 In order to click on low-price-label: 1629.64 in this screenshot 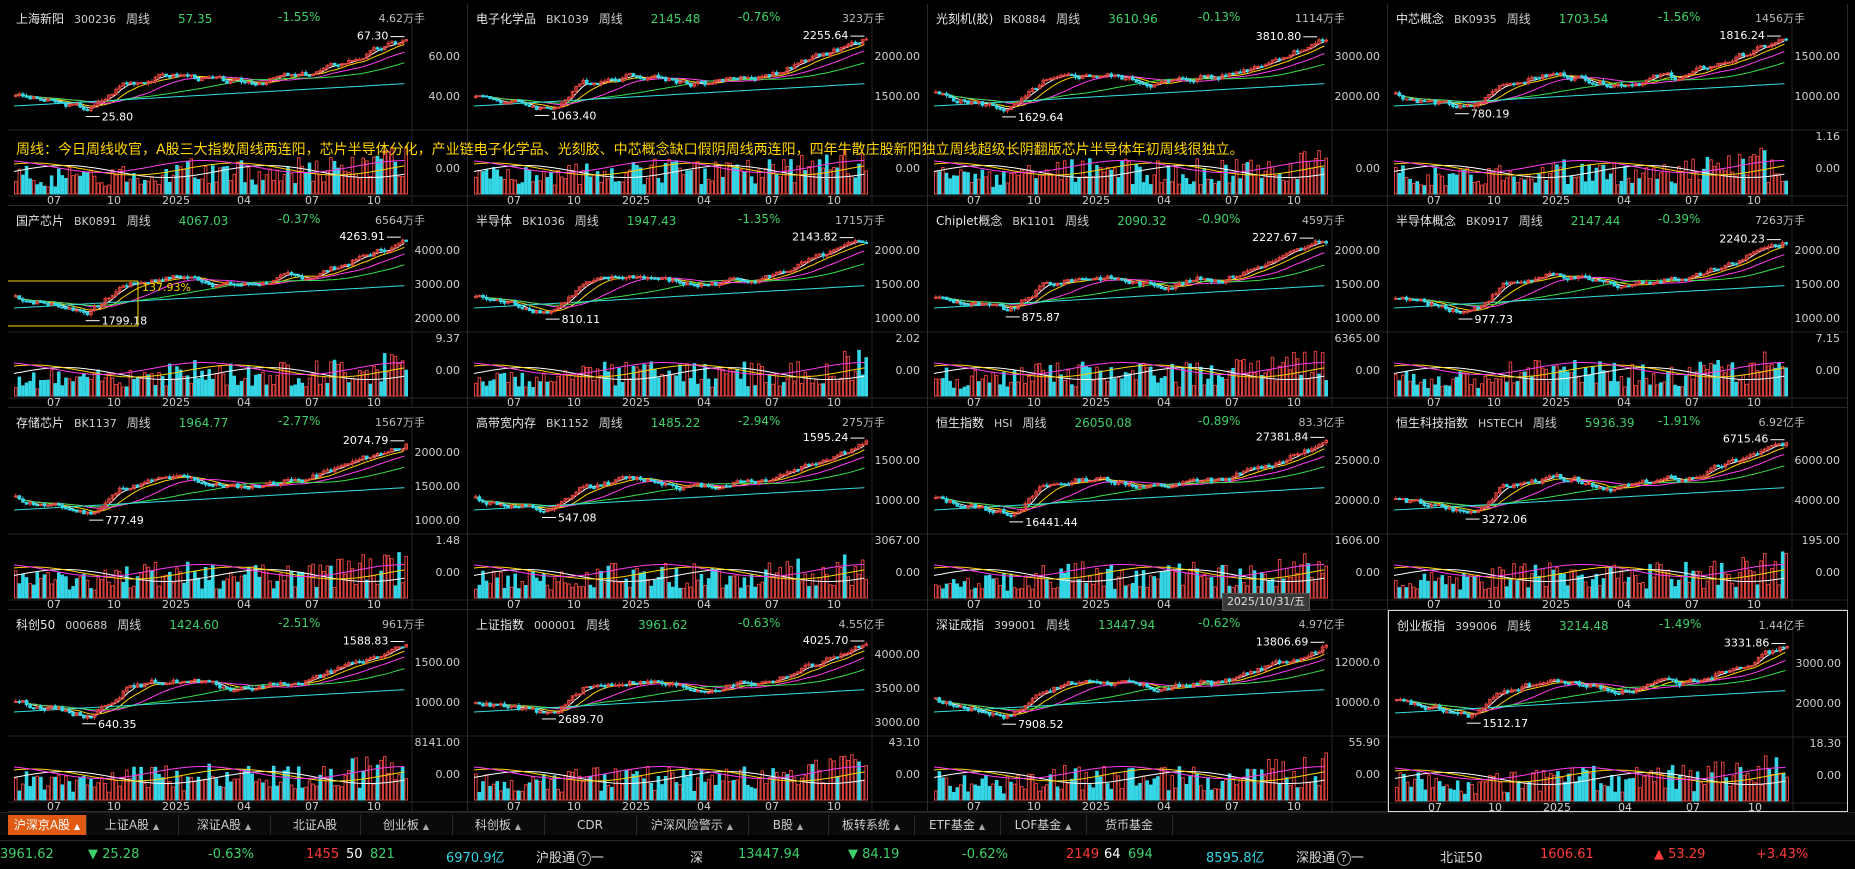, I will do `click(1041, 117)`.